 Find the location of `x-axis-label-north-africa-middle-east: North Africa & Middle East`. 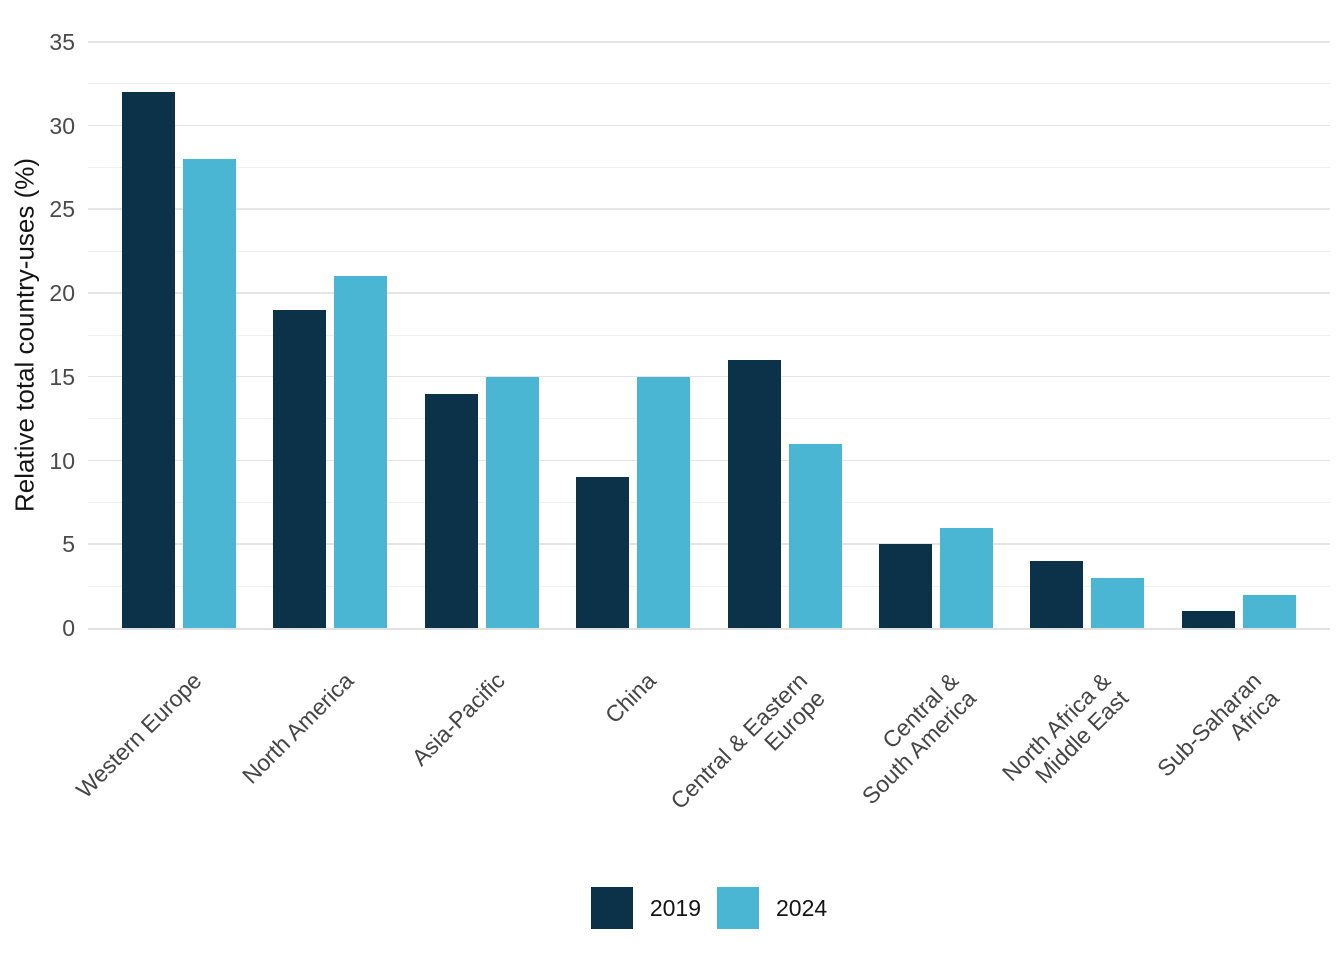

x-axis-label-north-africa-middle-east: North Africa & Middle East is located at coordinates (1064, 735).